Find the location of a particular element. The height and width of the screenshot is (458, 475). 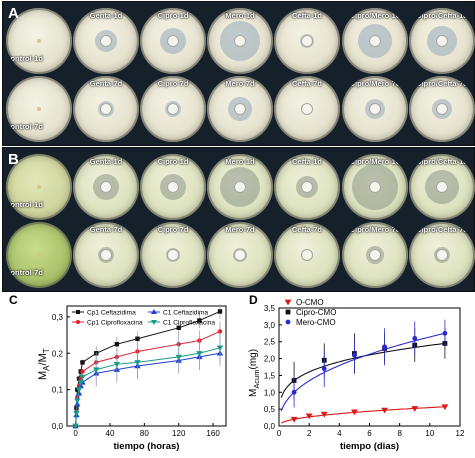

petri-dish: Cipro/Cefta-7d is located at coordinates (442, 255).